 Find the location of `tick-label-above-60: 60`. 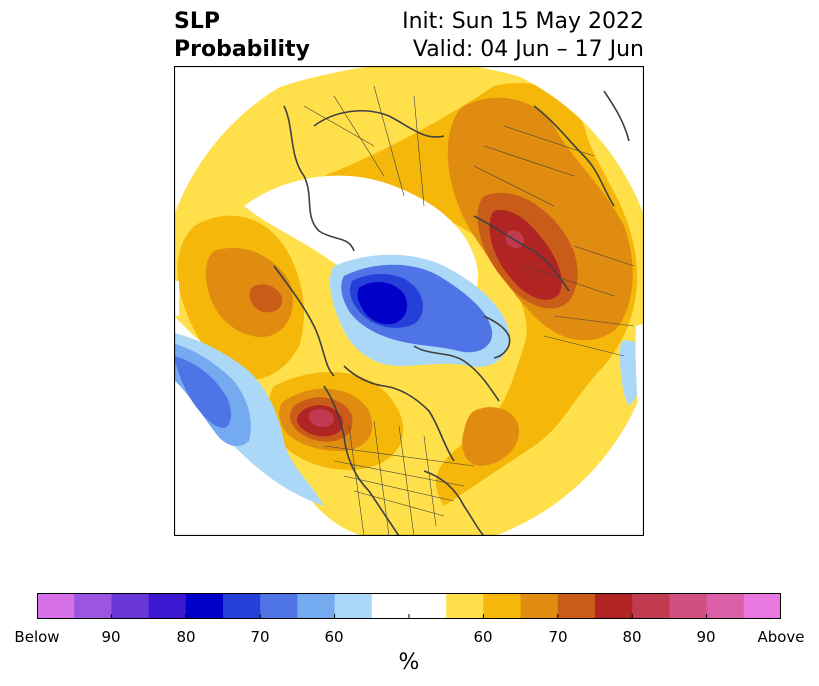

tick-label-above-60: 60 is located at coordinates (483, 637).